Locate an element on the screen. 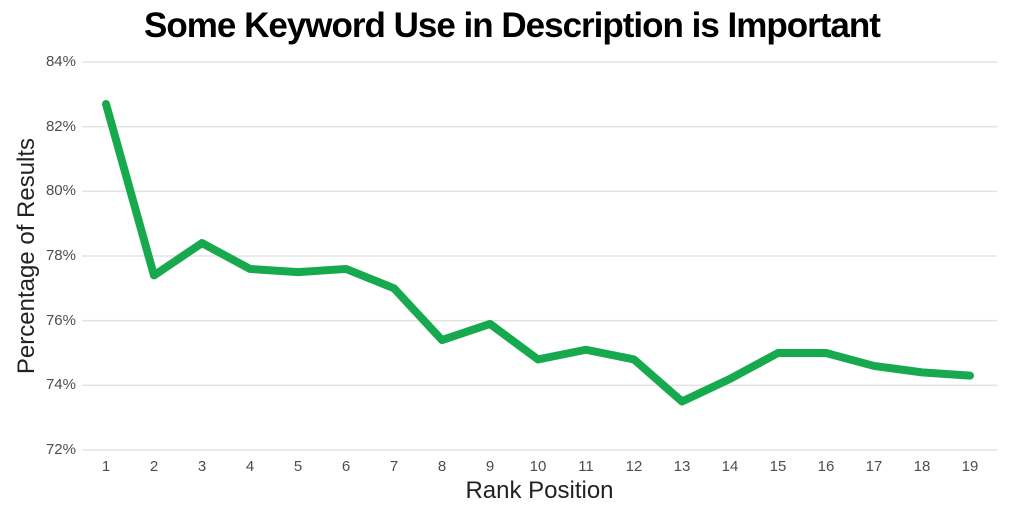 The image size is (1024, 517). x-tick-label: 9 is located at coordinates (490, 466).